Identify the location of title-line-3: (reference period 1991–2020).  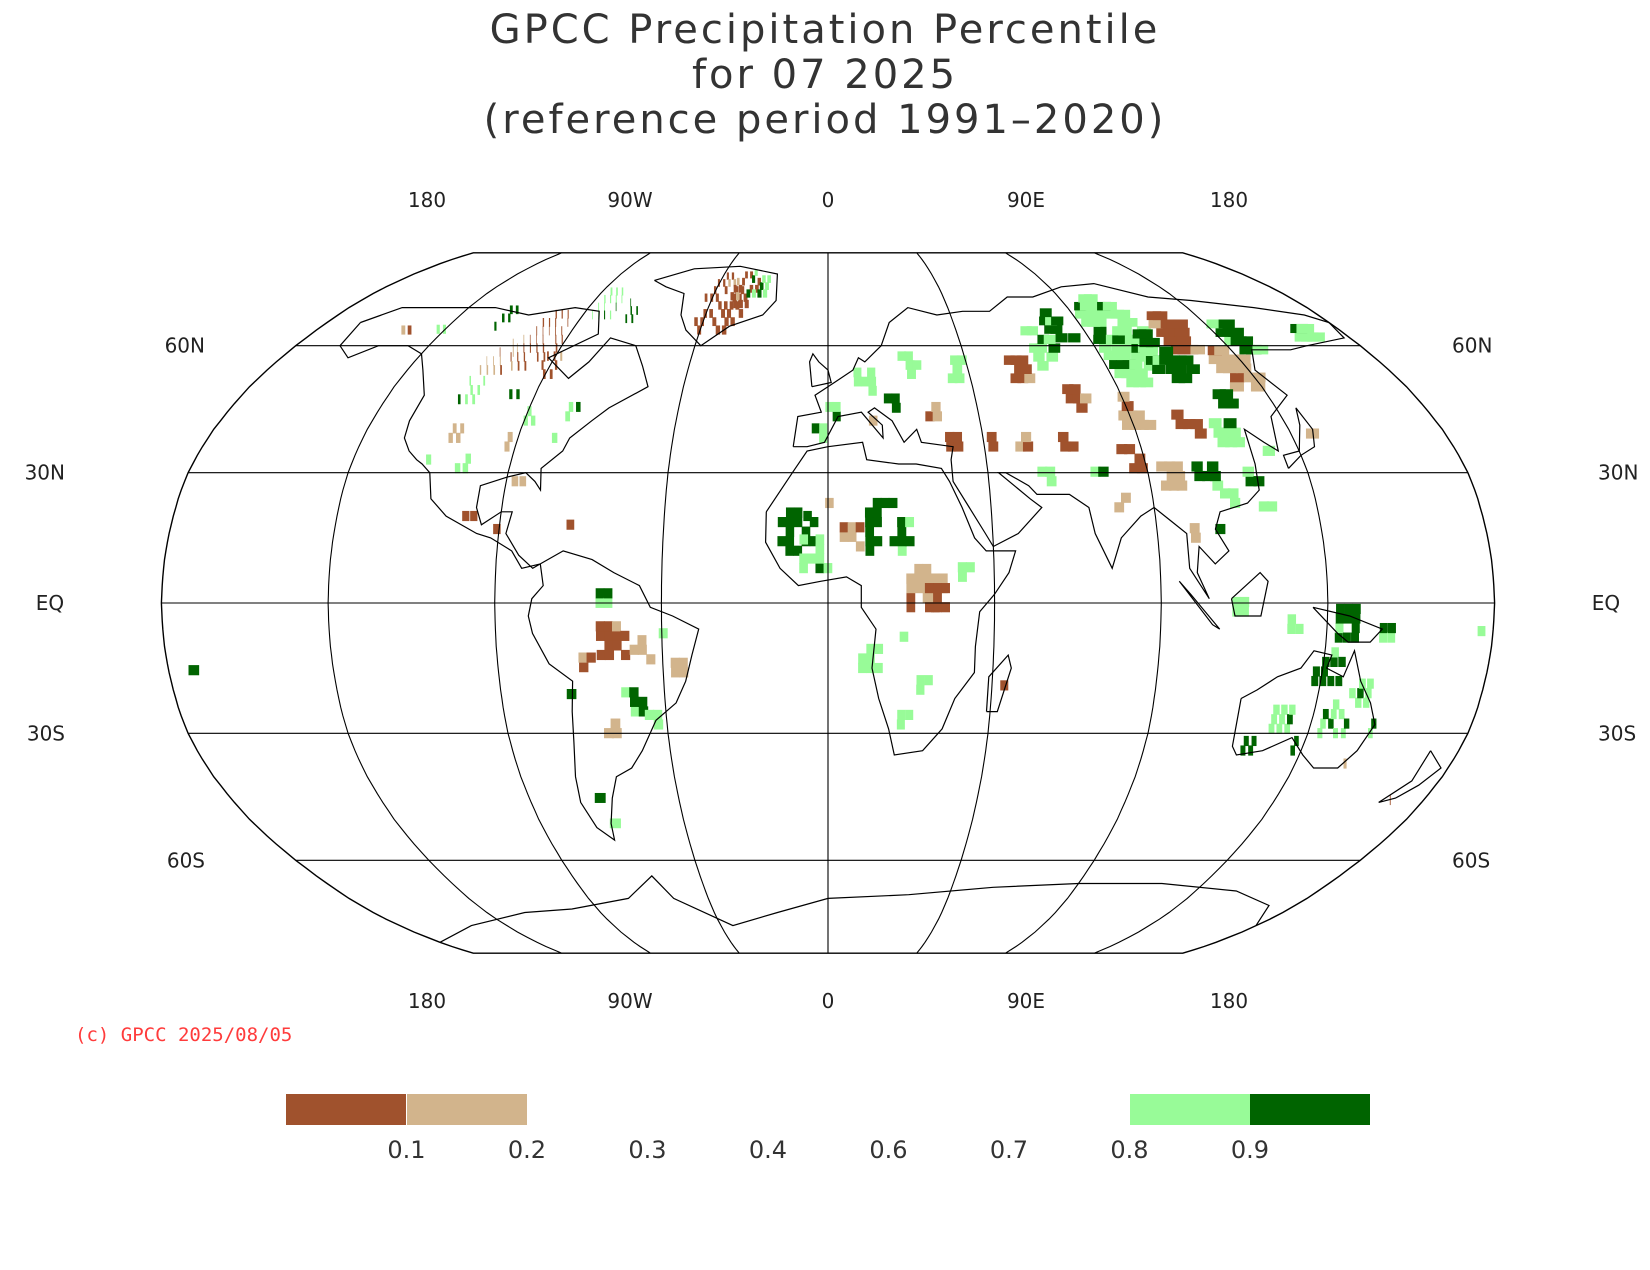
(825, 120).